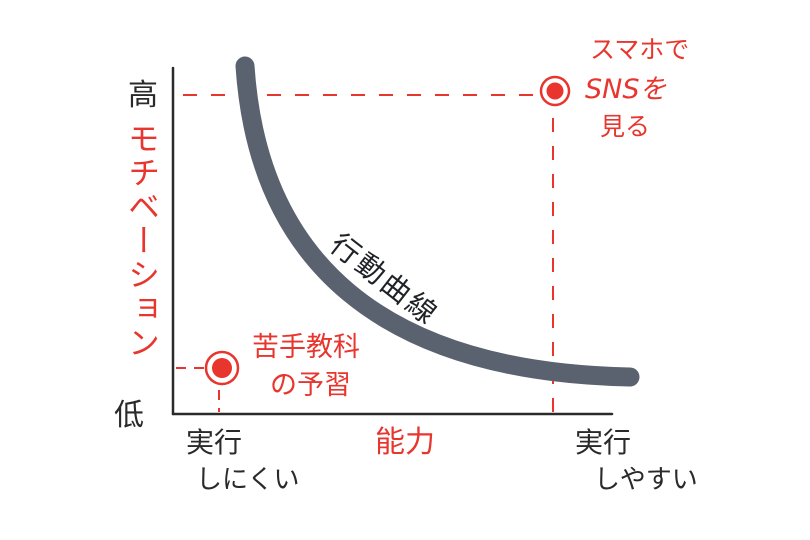 The image size is (810, 540). I want to click on x-axis-right-label-line2: しやすい, so click(646, 480).